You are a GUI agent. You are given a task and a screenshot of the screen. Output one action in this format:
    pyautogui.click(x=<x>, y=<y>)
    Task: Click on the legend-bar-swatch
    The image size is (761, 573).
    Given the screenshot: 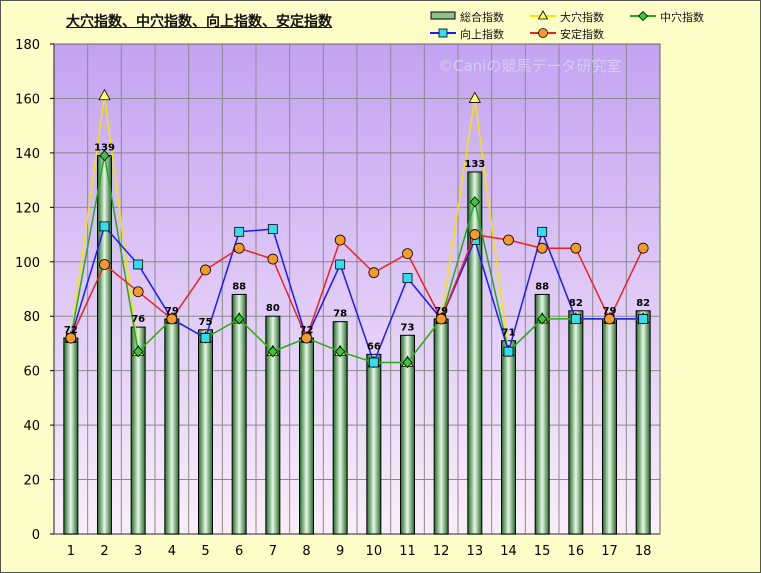 What is the action you would take?
    pyautogui.click(x=443, y=15)
    